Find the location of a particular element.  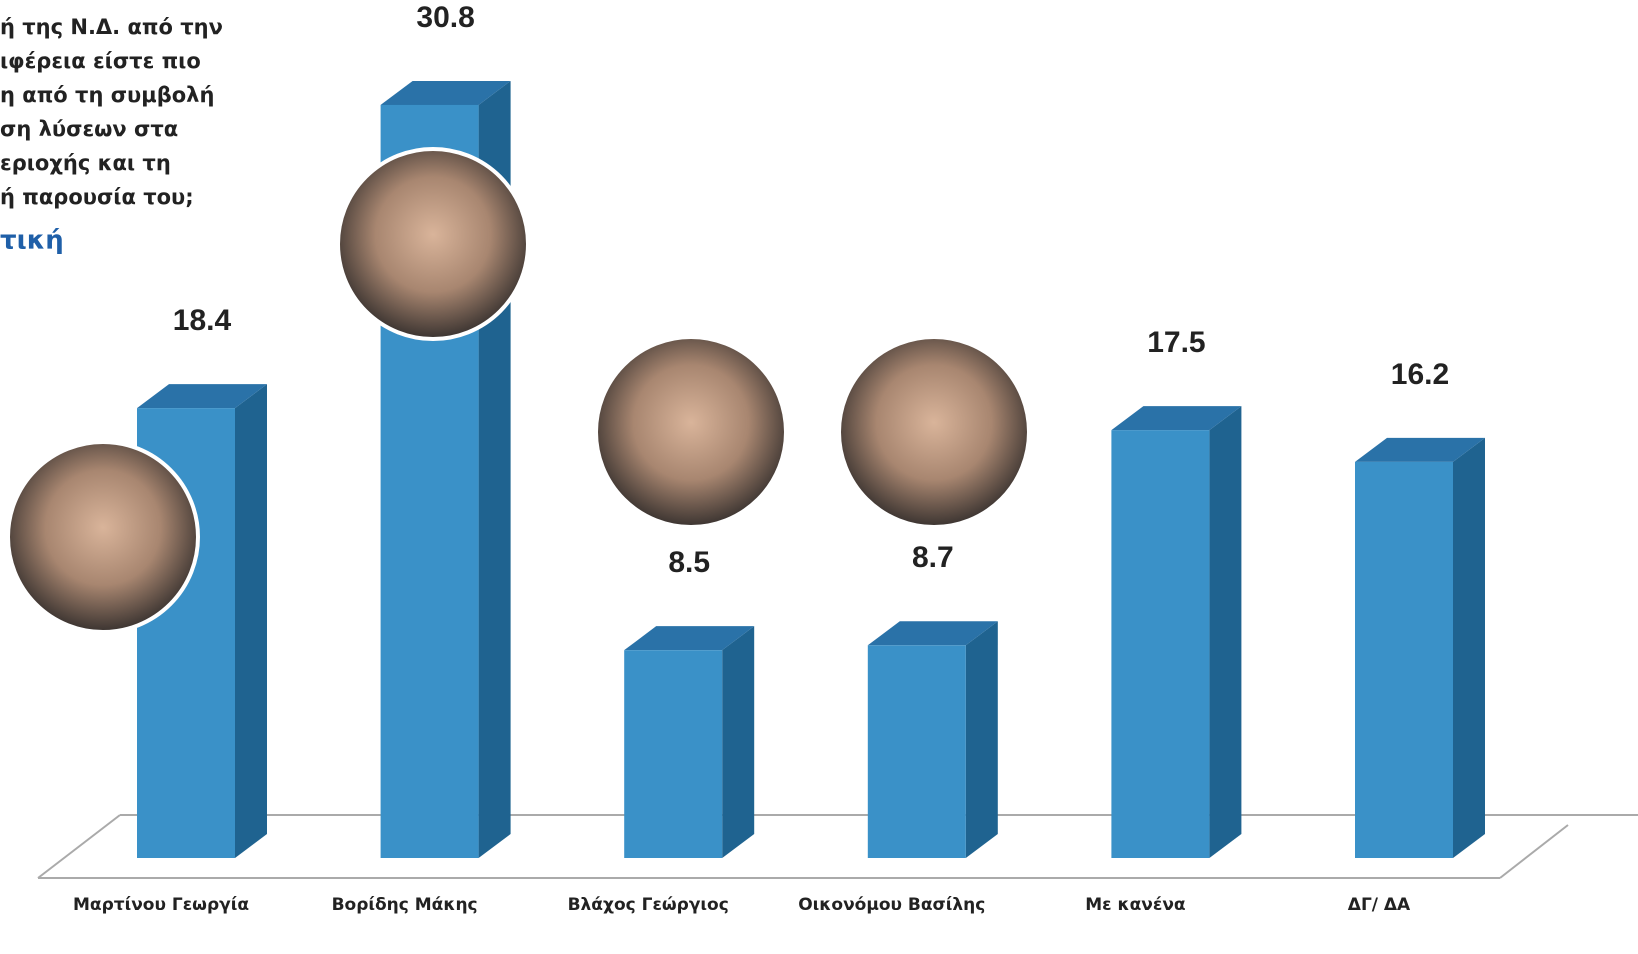

title-line: ή της Ν.Δ. από την is located at coordinates (111, 27).